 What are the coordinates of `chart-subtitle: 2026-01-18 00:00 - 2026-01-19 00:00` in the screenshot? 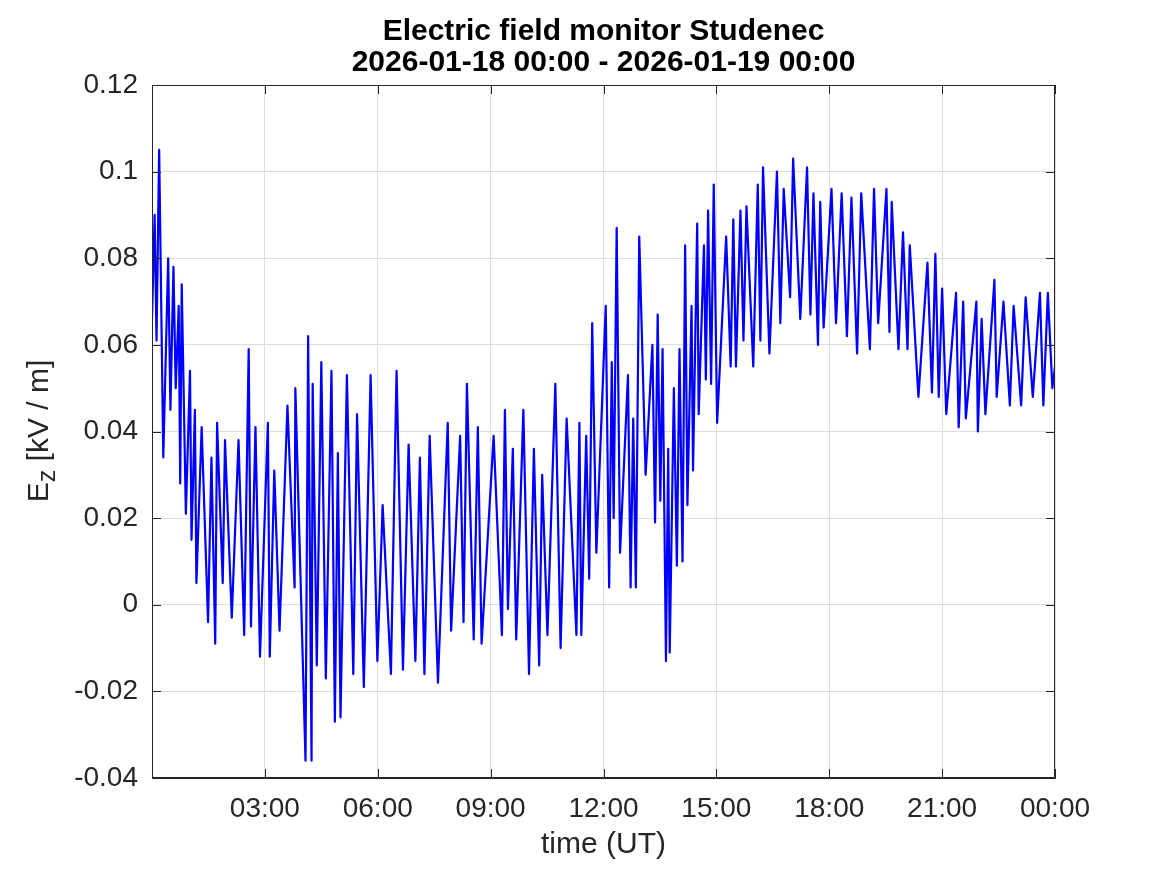 It's located at (603, 61).